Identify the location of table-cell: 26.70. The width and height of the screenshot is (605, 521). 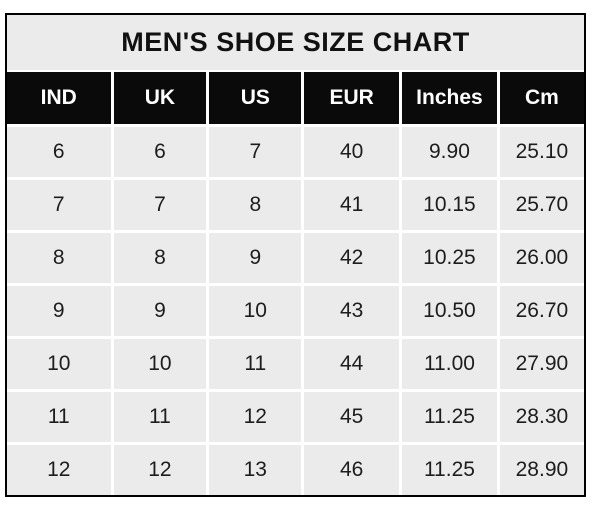
(541, 311).